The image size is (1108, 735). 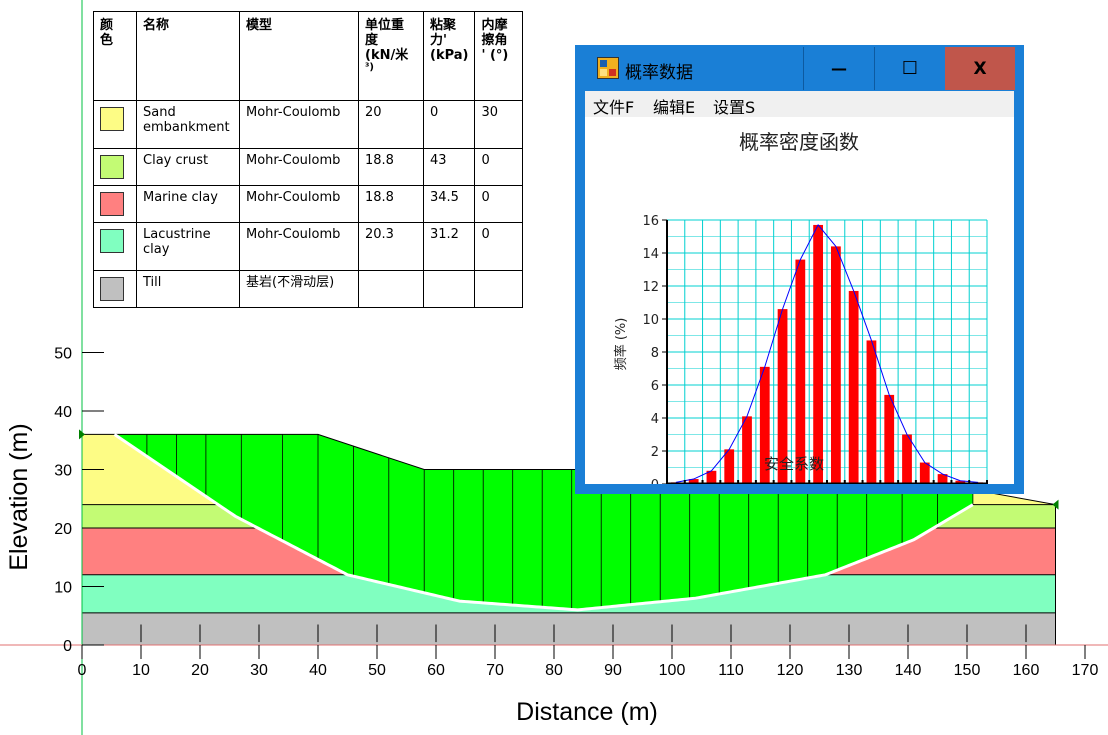 I want to click on chart-y-tick-label: 2, so click(x=655, y=452).